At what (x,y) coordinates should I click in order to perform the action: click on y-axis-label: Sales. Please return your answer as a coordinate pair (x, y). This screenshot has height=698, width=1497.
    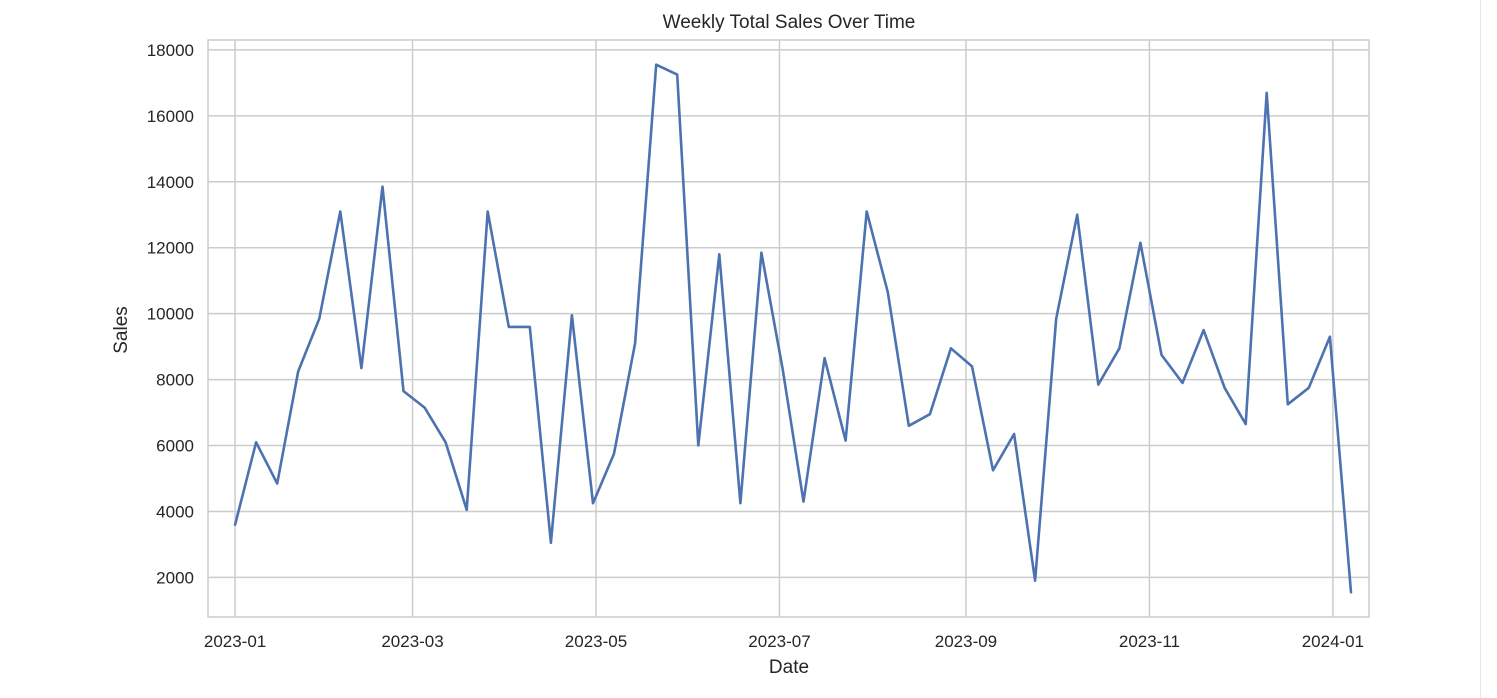
    Looking at the image, I should click on (121, 330).